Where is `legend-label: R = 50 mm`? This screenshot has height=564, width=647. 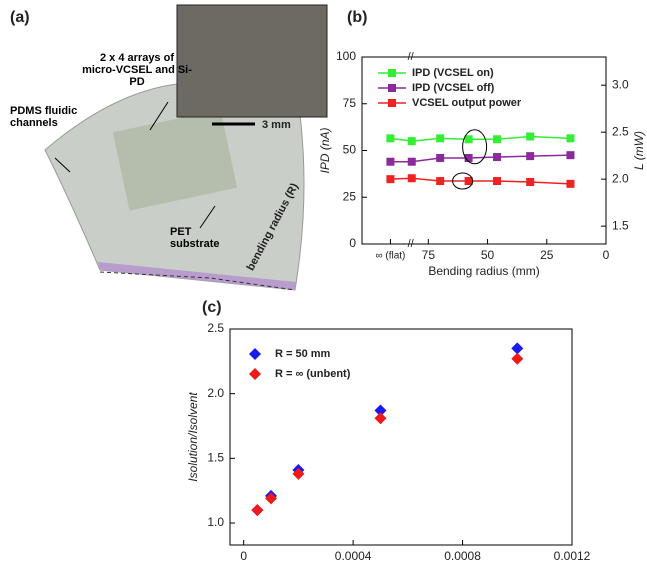
legend-label: R = 50 mm is located at coordinates (303, 354).